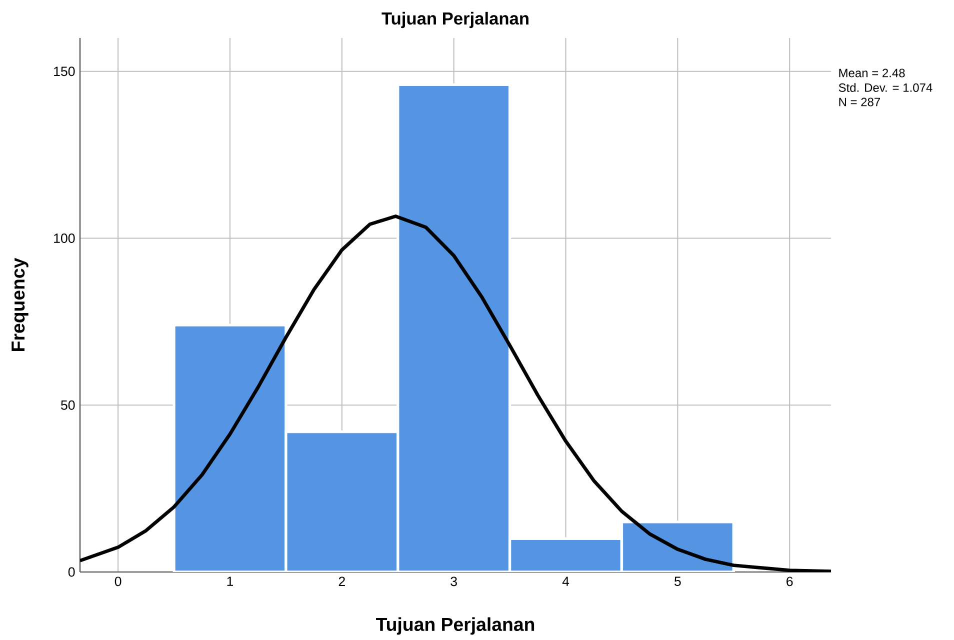 The width and height of the screenshot is (954, 640). Describe the element at coordinates (872, 73) in the screenshot. I see `text: Mean = 2.48` at that location.